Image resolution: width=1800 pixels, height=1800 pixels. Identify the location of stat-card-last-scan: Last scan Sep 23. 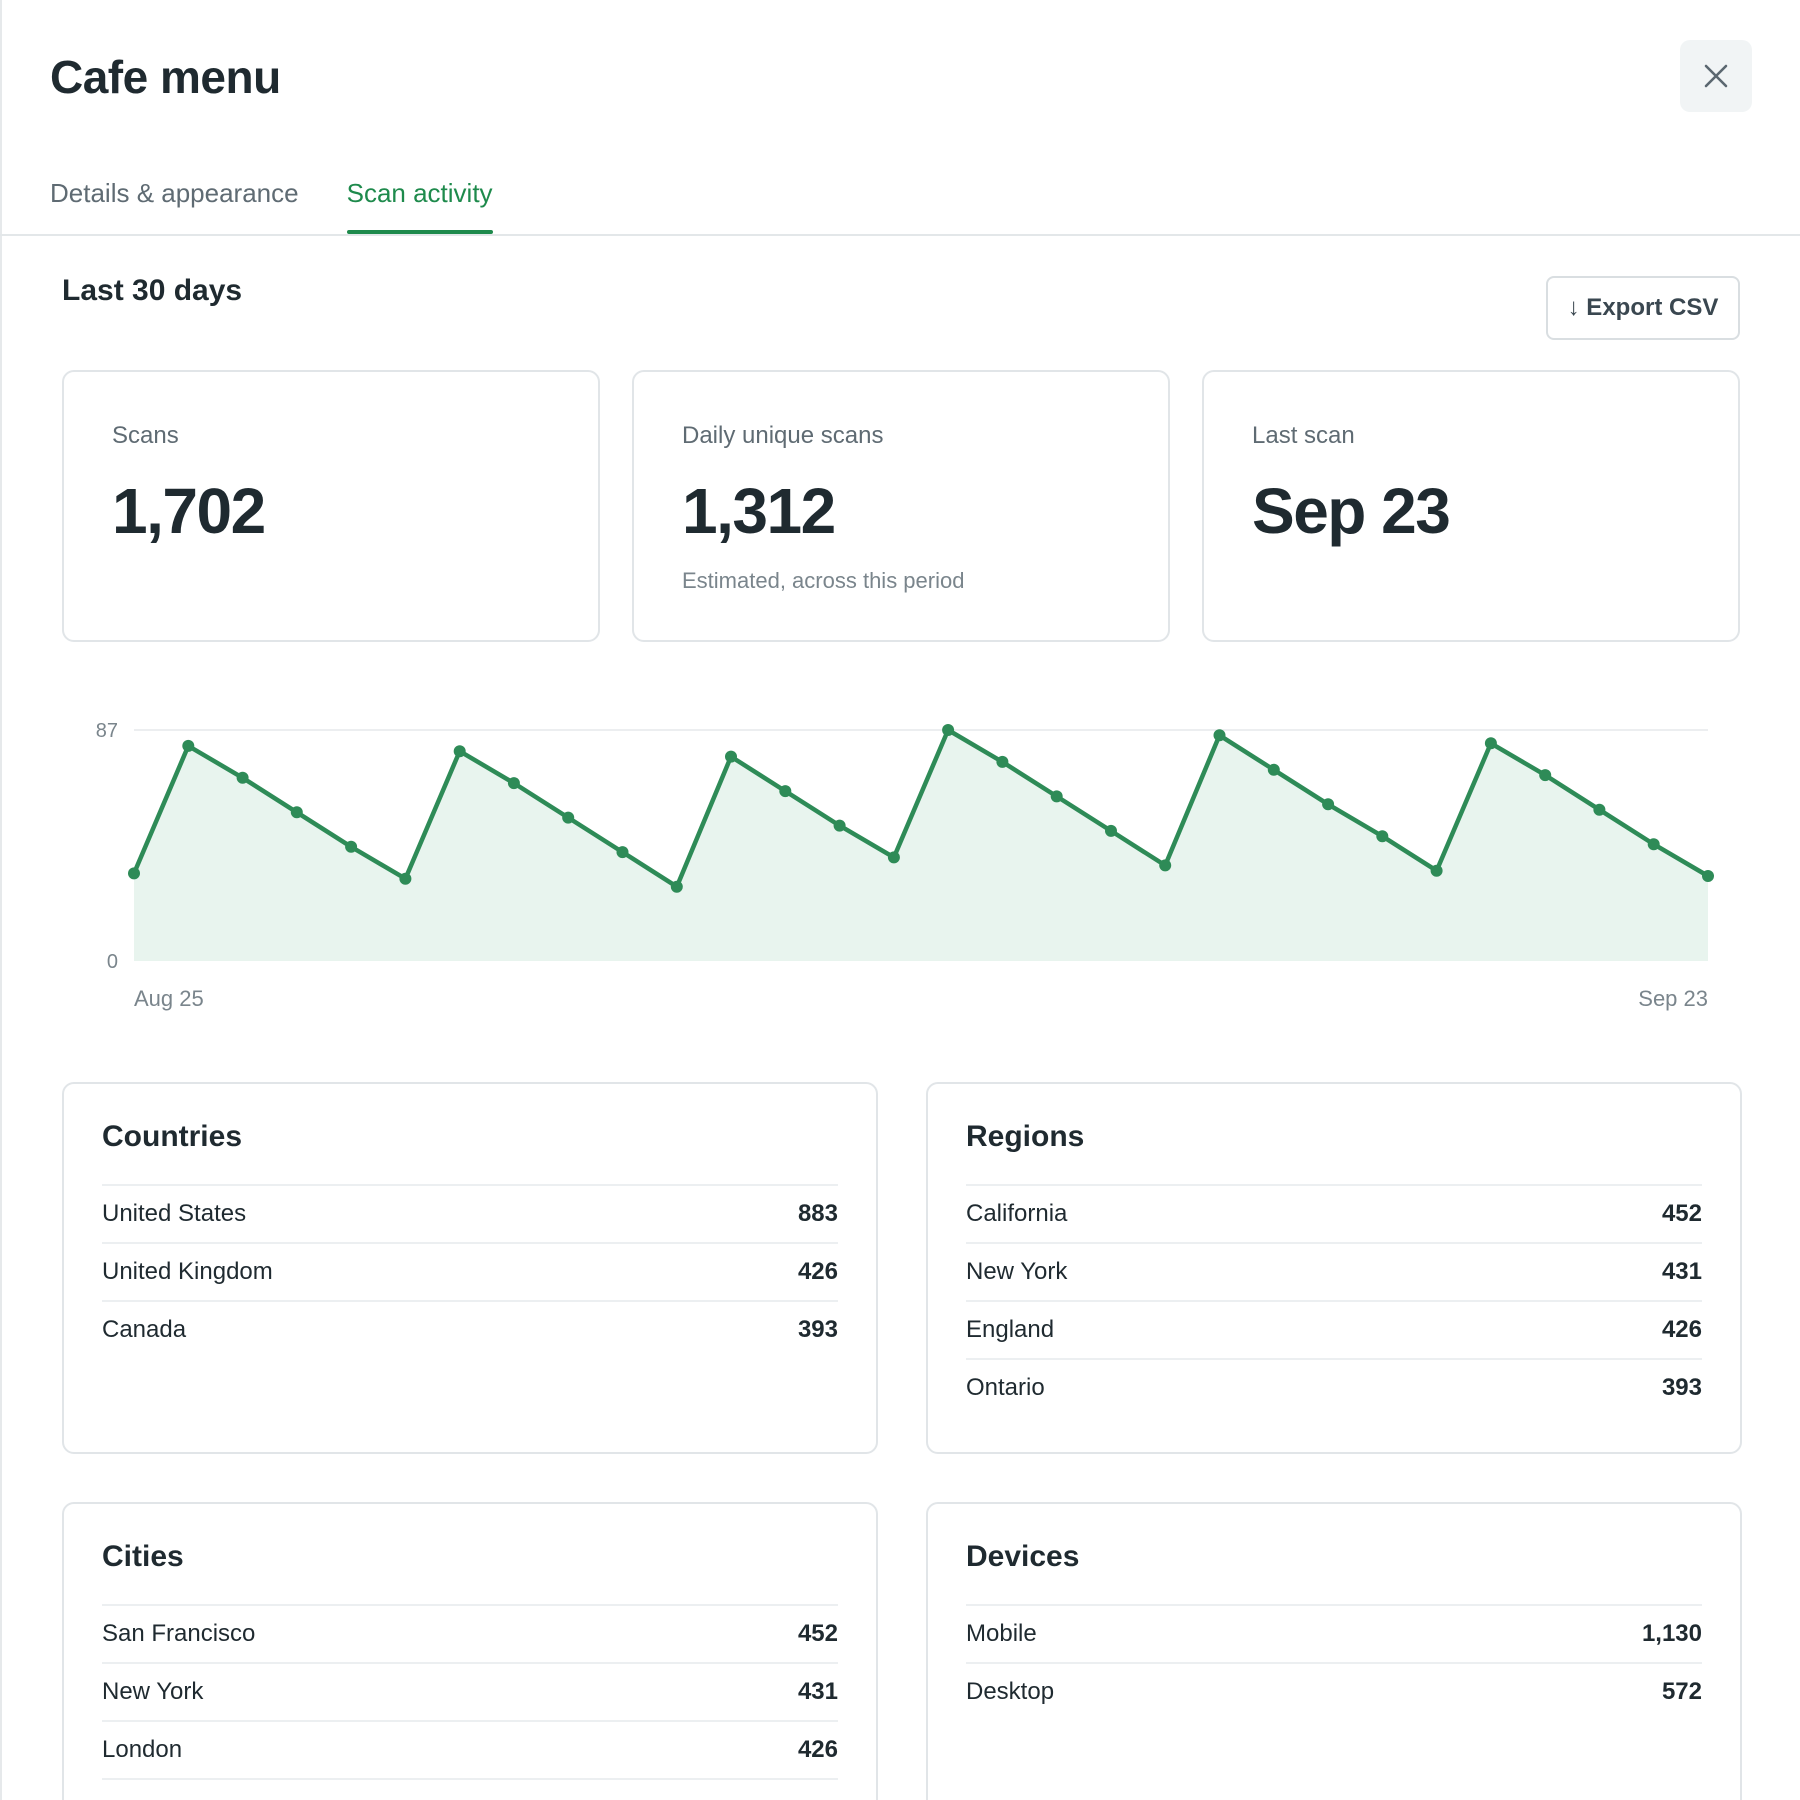
(1471, 506).